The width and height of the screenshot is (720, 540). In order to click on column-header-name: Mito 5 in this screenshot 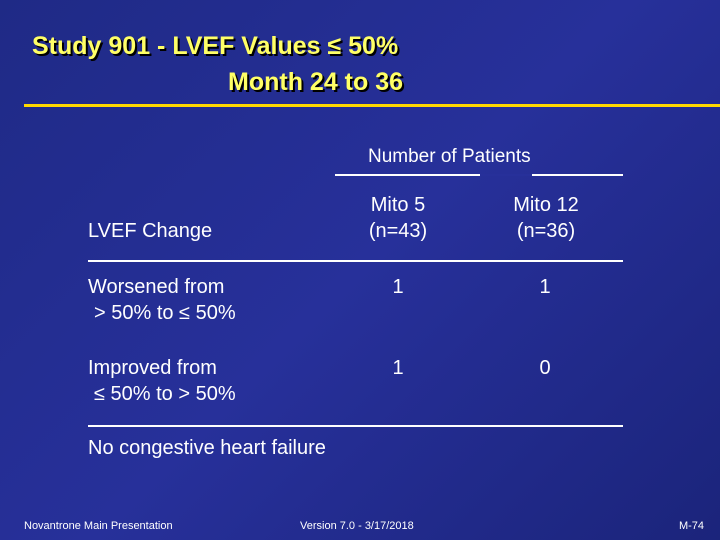, I will do `click(398, 205)`.